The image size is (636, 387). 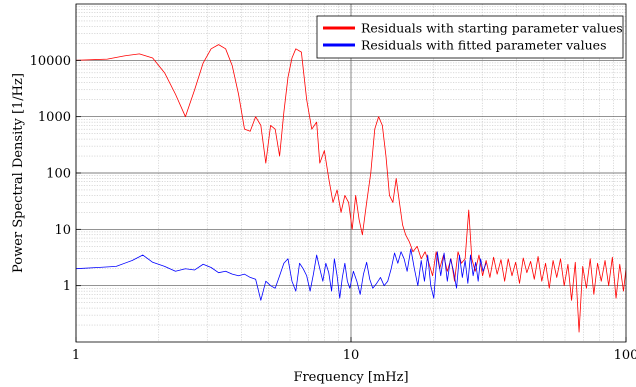 I want to click on legend-label-starting: Residuals with starting parameter values, so click(x=492, y=28).